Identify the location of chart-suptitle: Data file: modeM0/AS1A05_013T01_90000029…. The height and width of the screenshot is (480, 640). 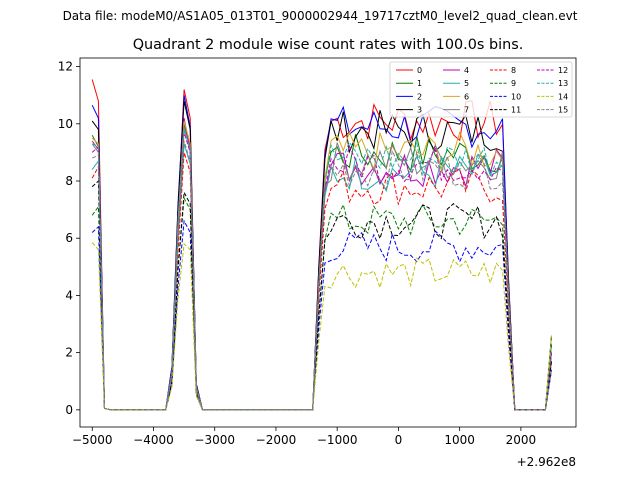
(320, 16).